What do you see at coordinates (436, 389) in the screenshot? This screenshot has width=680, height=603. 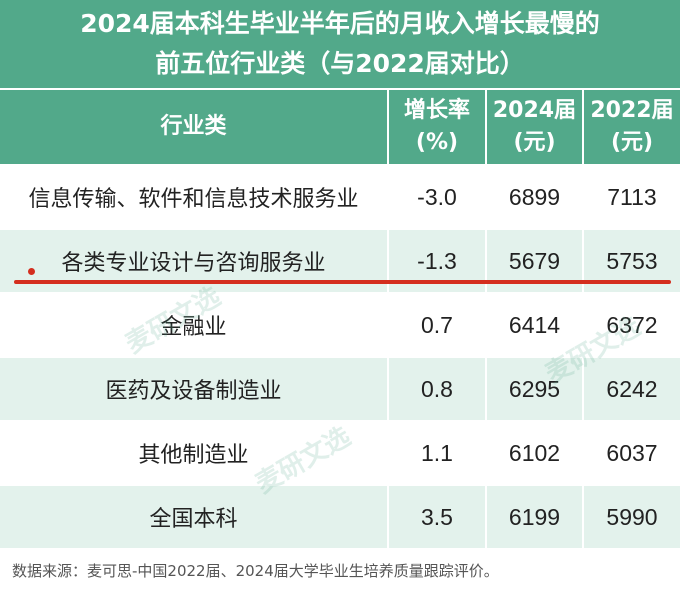 I see `growth-cell: 0.8` at bounding box center [436, 389].